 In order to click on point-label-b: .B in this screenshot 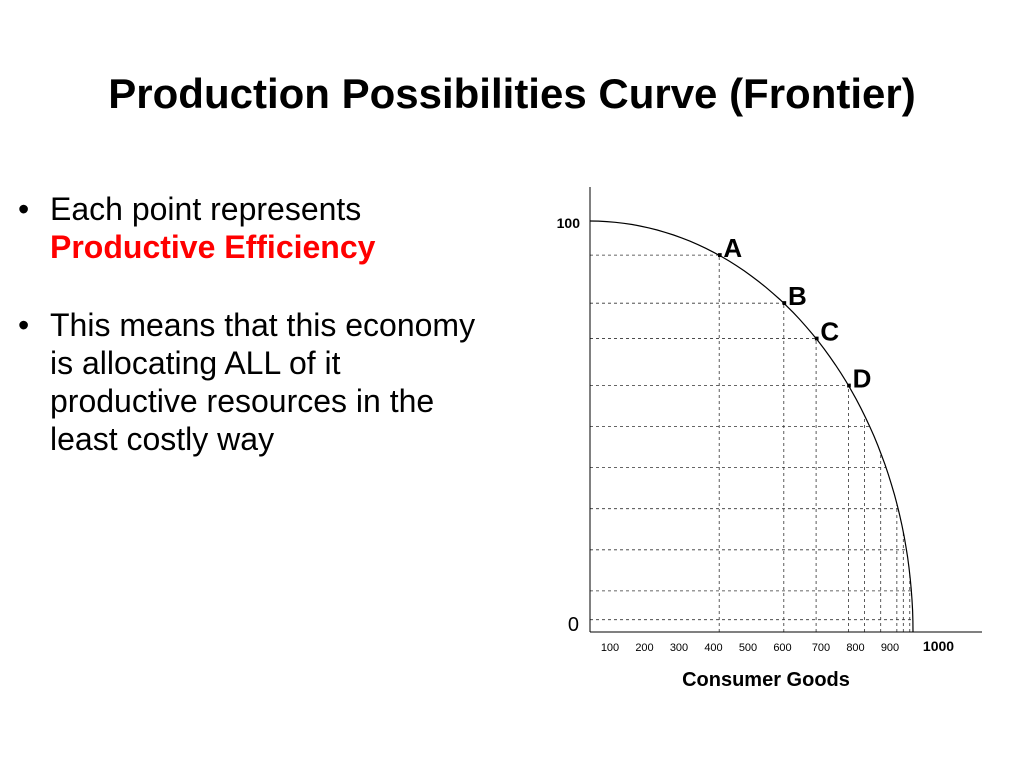, I will do `click(794, 296)`.